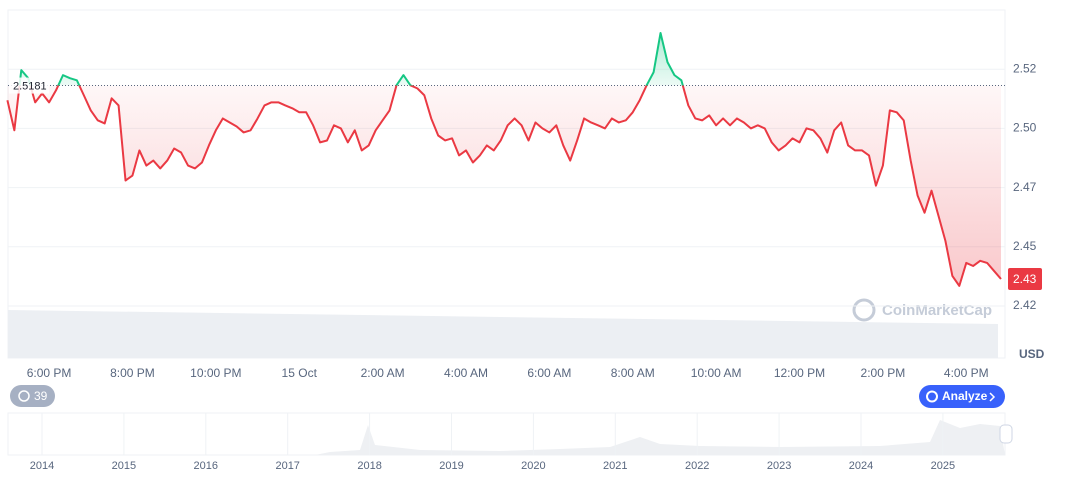 Image resolution: width=1072 pixels, height=477 pixels. Describe the element at coordinates (41, 396) in the screenshot. I see `badge-text: 39` at that location.